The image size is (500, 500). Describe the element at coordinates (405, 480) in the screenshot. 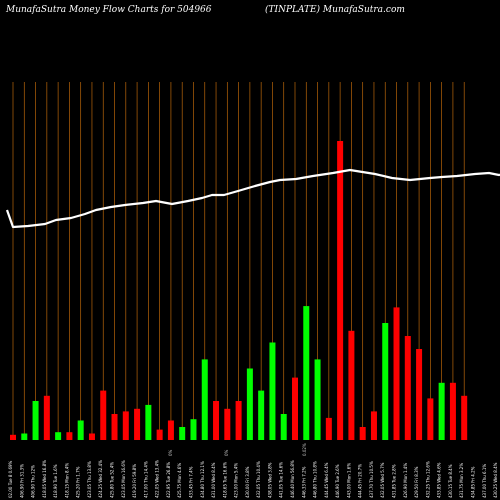

I see `x-tick-label: 426.90 Mon 1.4%` at that location.